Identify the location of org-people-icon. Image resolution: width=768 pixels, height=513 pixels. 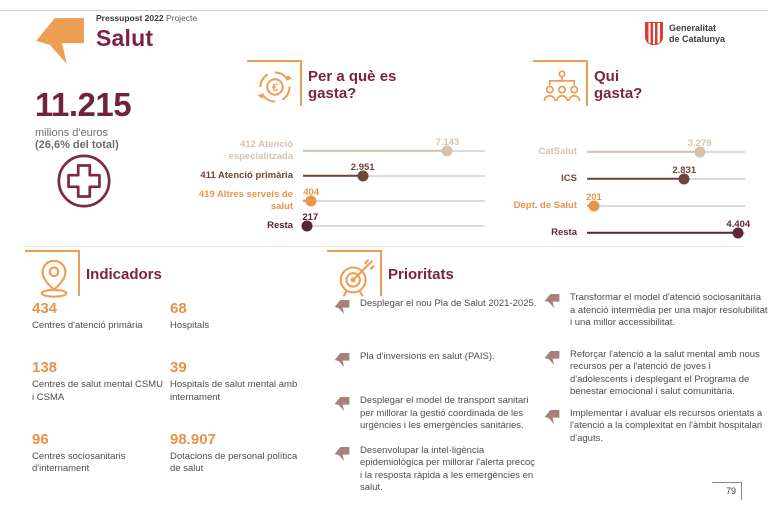
(560, 83).